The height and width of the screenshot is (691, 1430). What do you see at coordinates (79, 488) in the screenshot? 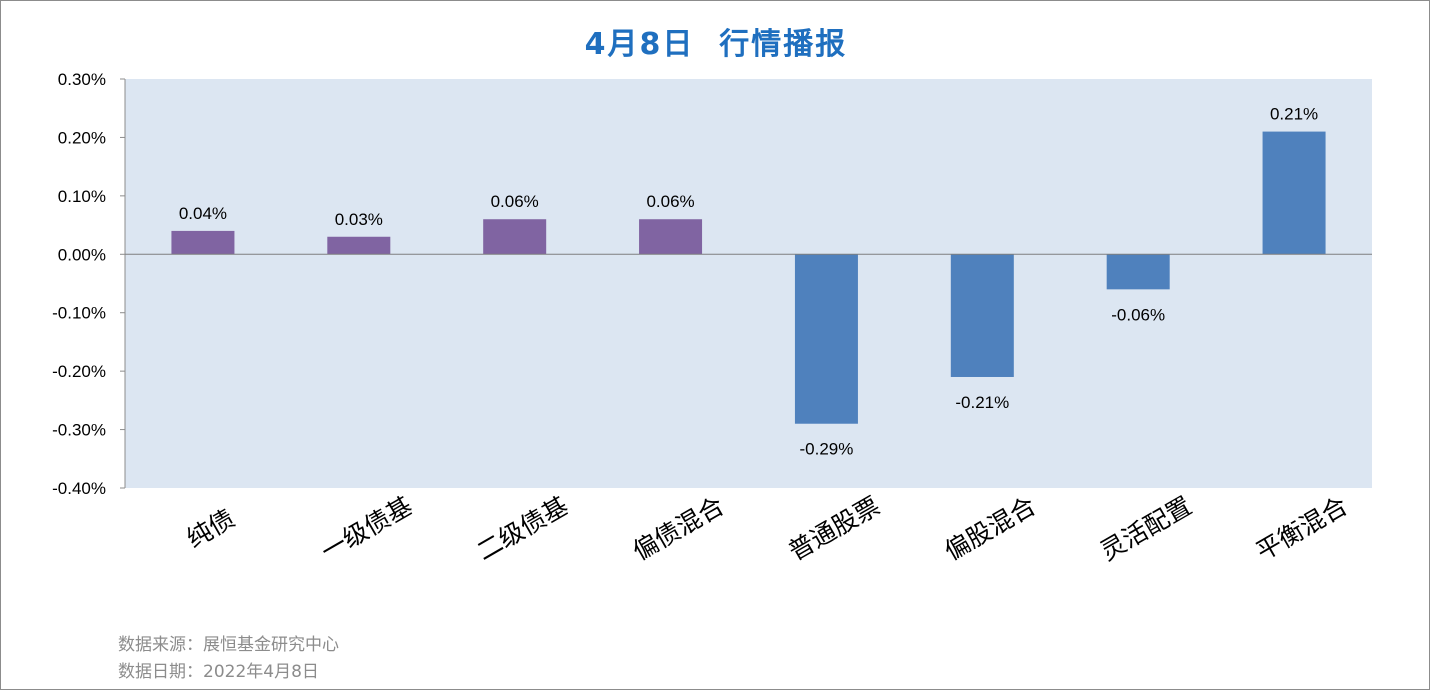
I see `y-tick-label: -0.40%` at bounding box center [79, 488].